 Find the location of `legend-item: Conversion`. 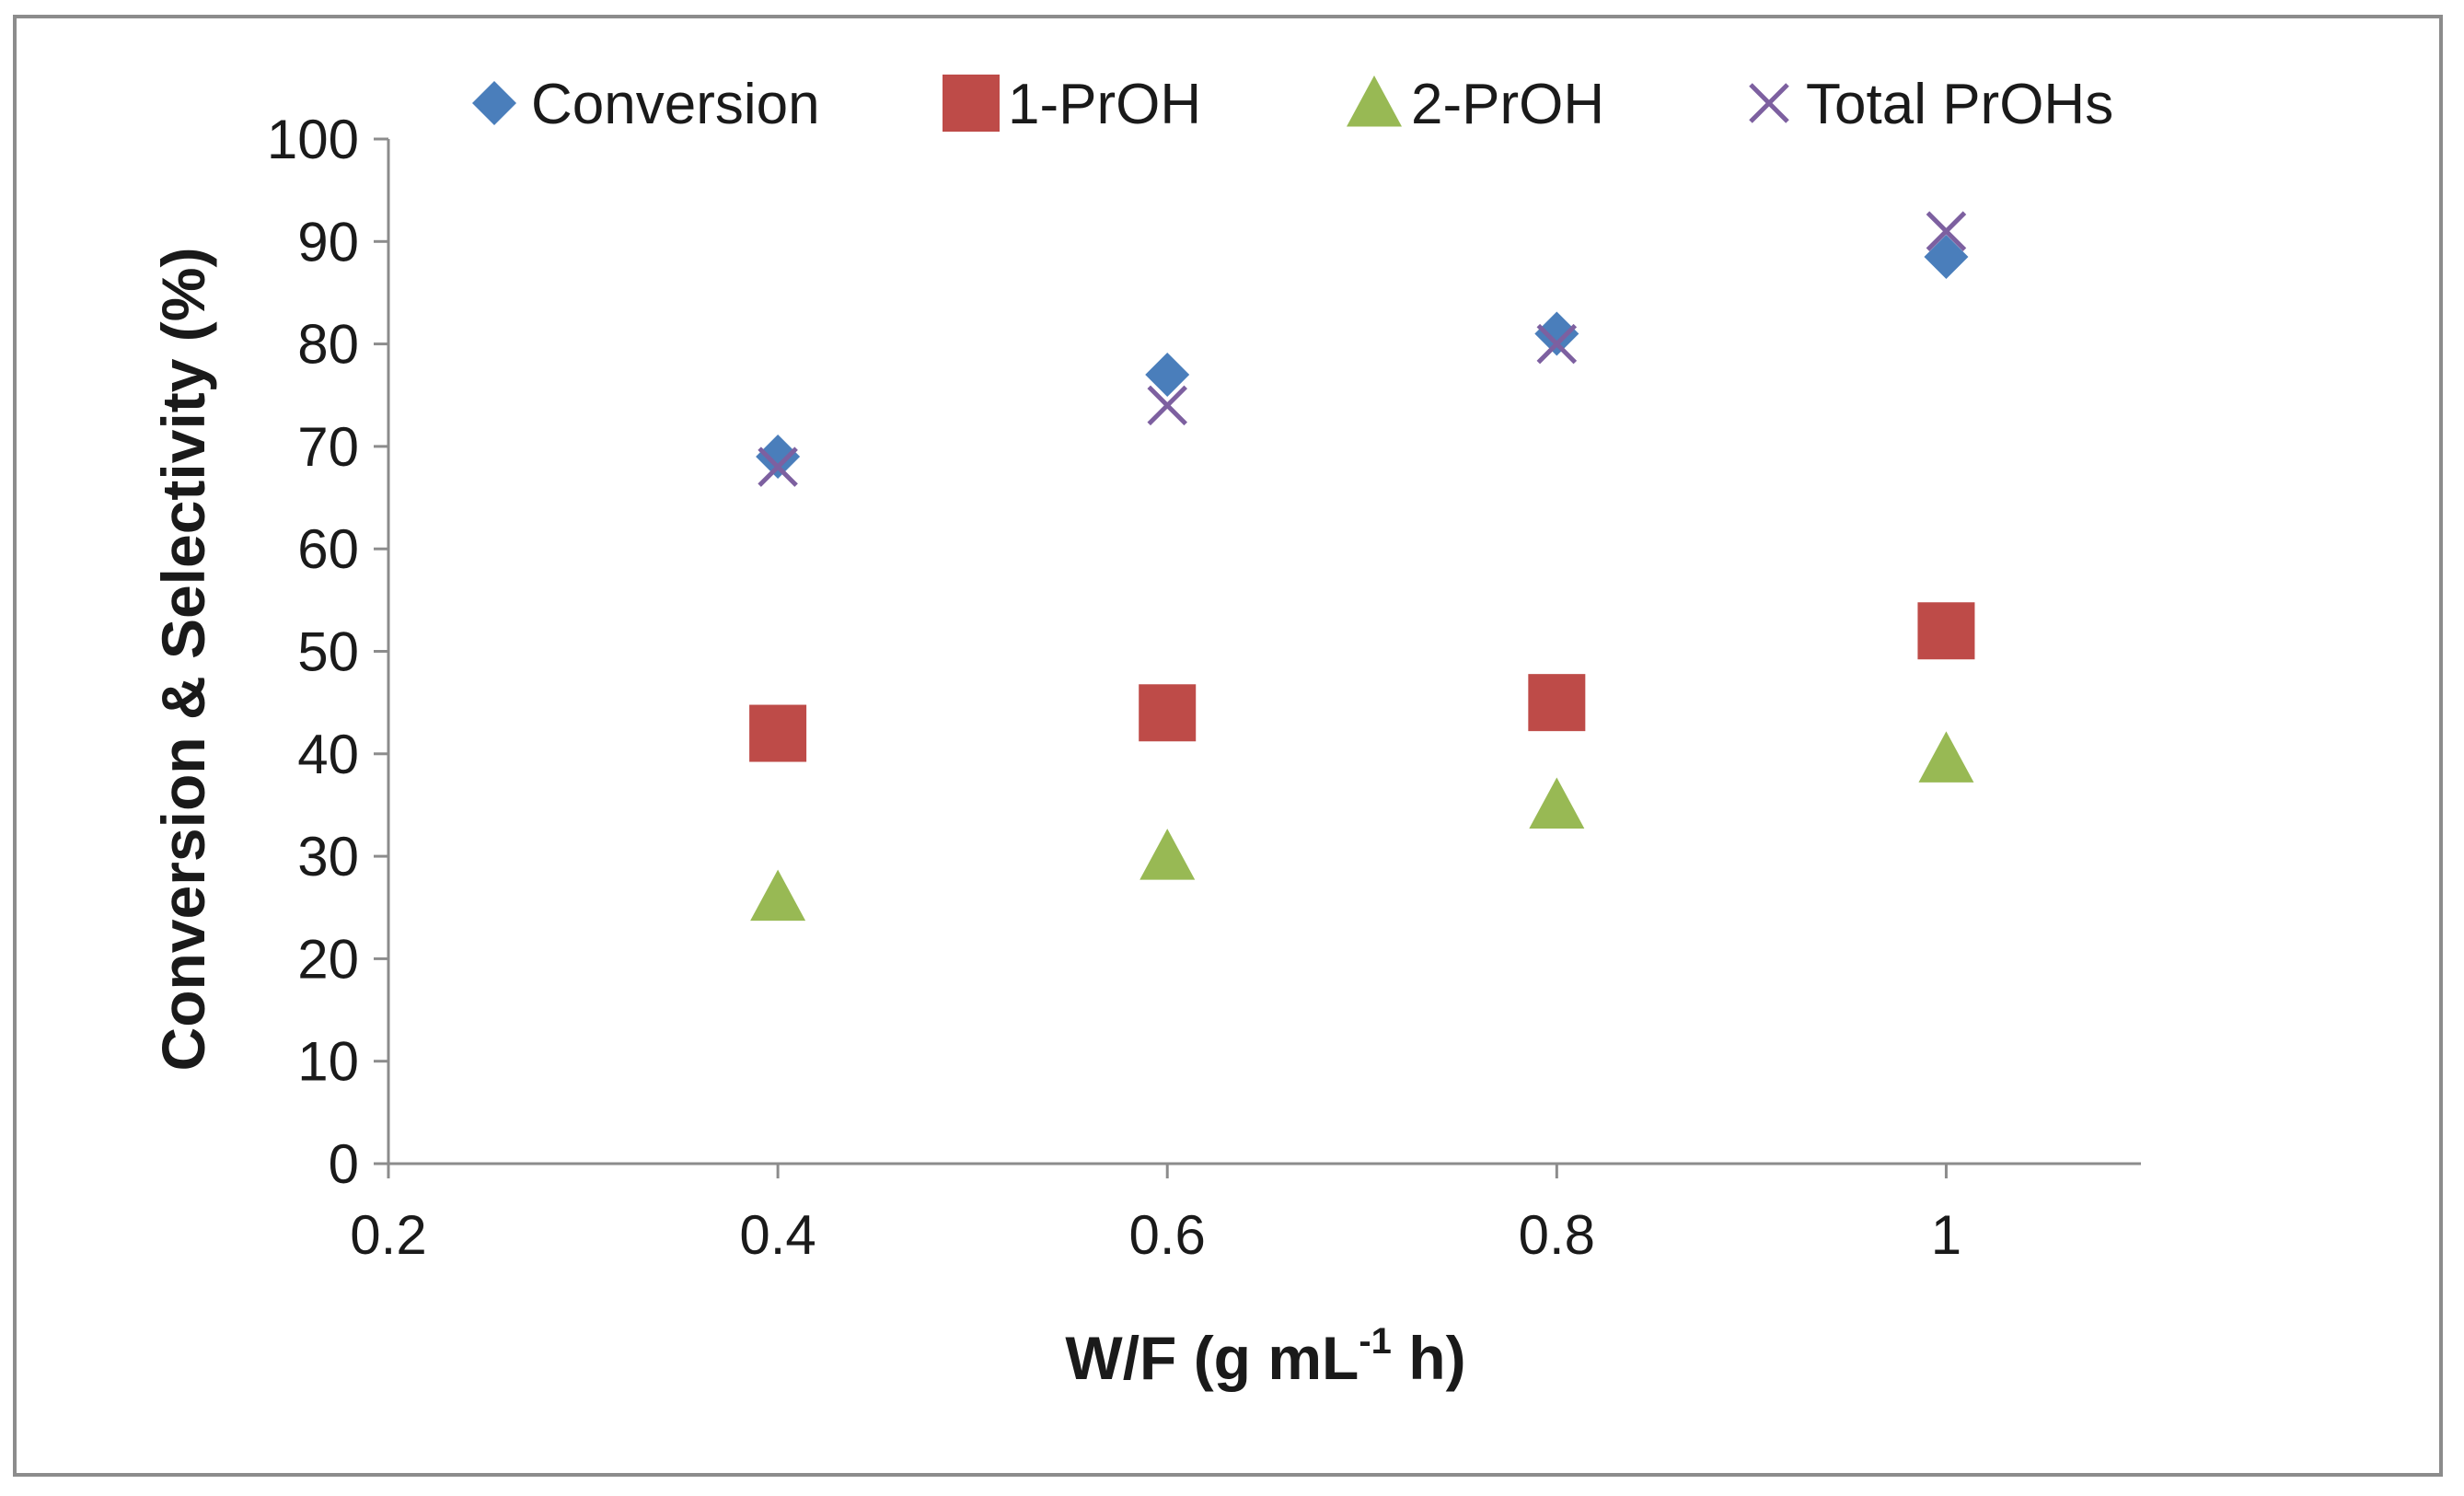

legend-item: Conversion is located at coordinates (646, 104).